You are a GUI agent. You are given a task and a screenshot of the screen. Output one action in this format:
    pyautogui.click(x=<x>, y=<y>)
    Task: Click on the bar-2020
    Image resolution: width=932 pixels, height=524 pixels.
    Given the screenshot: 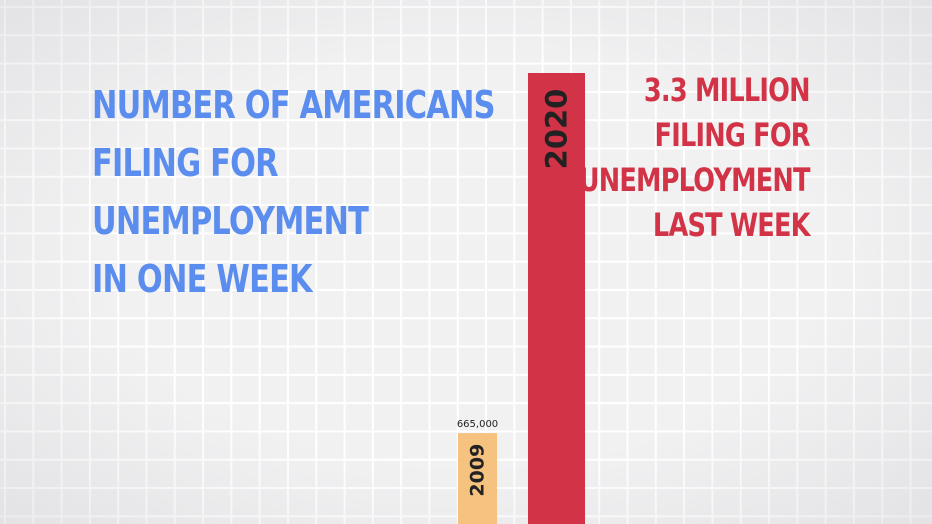 What is the action you would take?
    pyautogui.click(x=556, y=298)
    